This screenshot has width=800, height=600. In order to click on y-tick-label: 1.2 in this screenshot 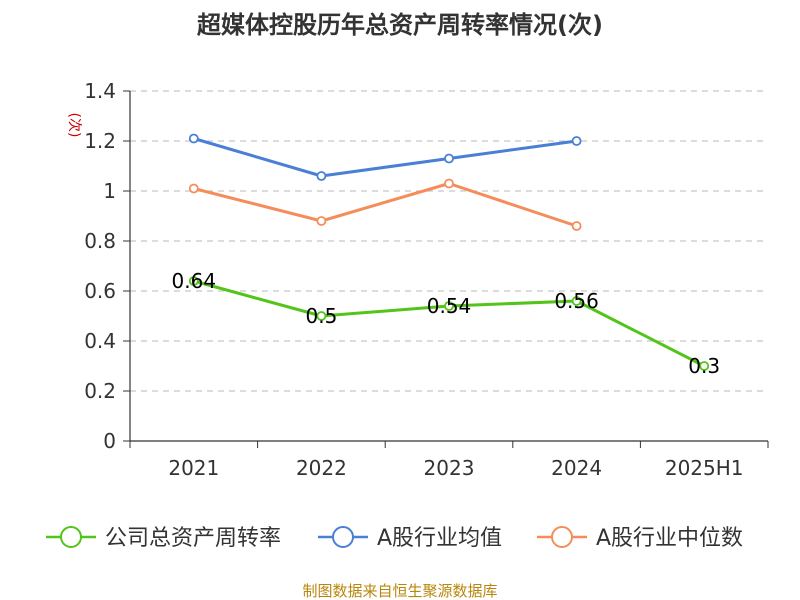, I will do `click(100, 141)`.